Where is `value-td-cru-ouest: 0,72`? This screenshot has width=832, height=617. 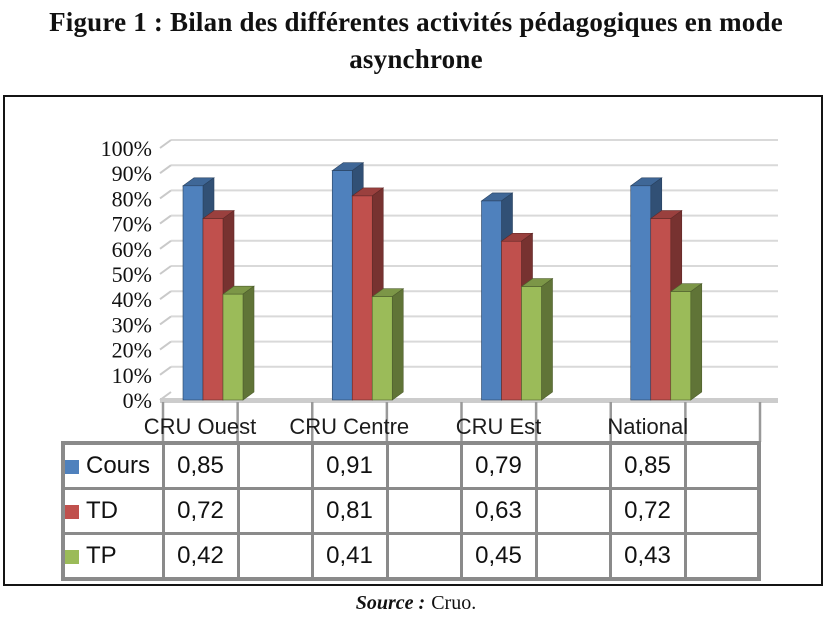
value-td-cru-ouest: 0,72 is located at coordinates (200, 511).